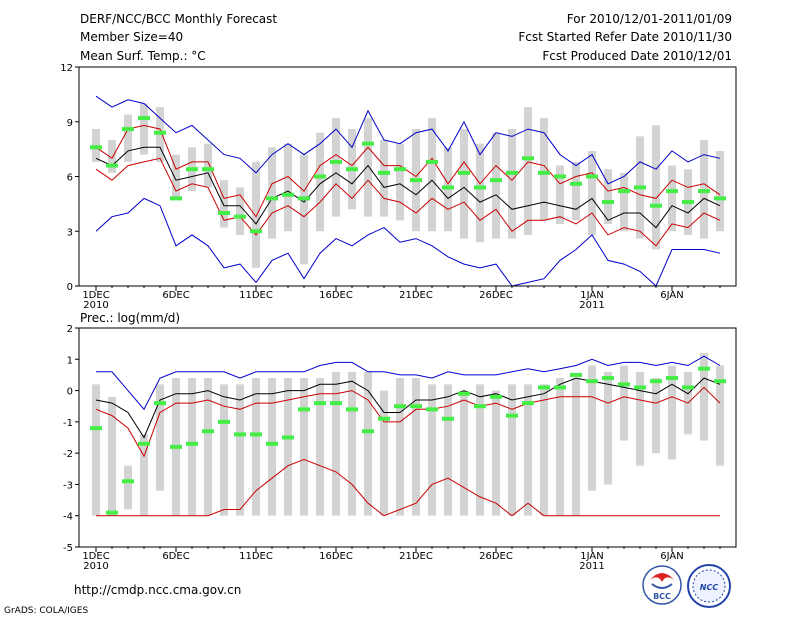  I want to click on x-tick-label: 11DEC, so click(256, 556).